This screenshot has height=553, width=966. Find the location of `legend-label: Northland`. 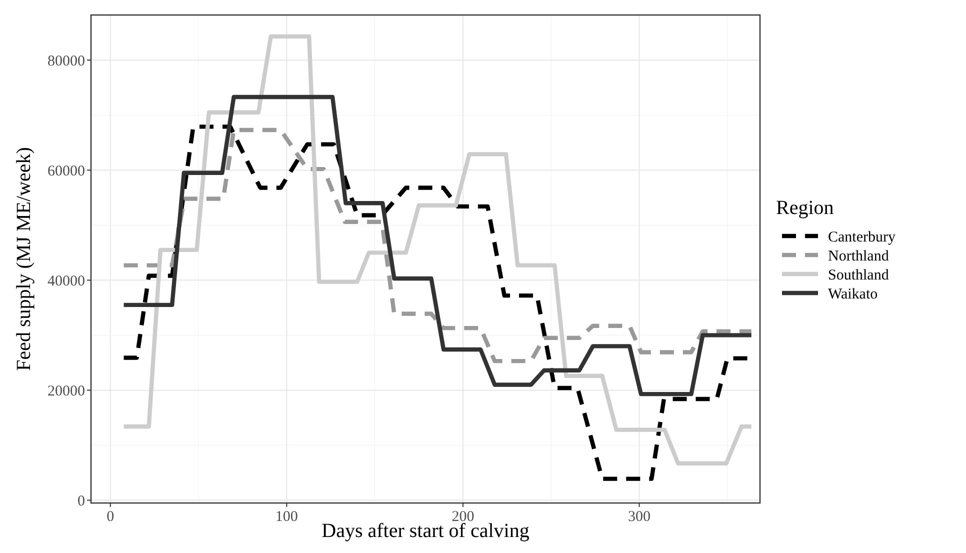

legend-label: Northland is located at coordinates (859, 256).